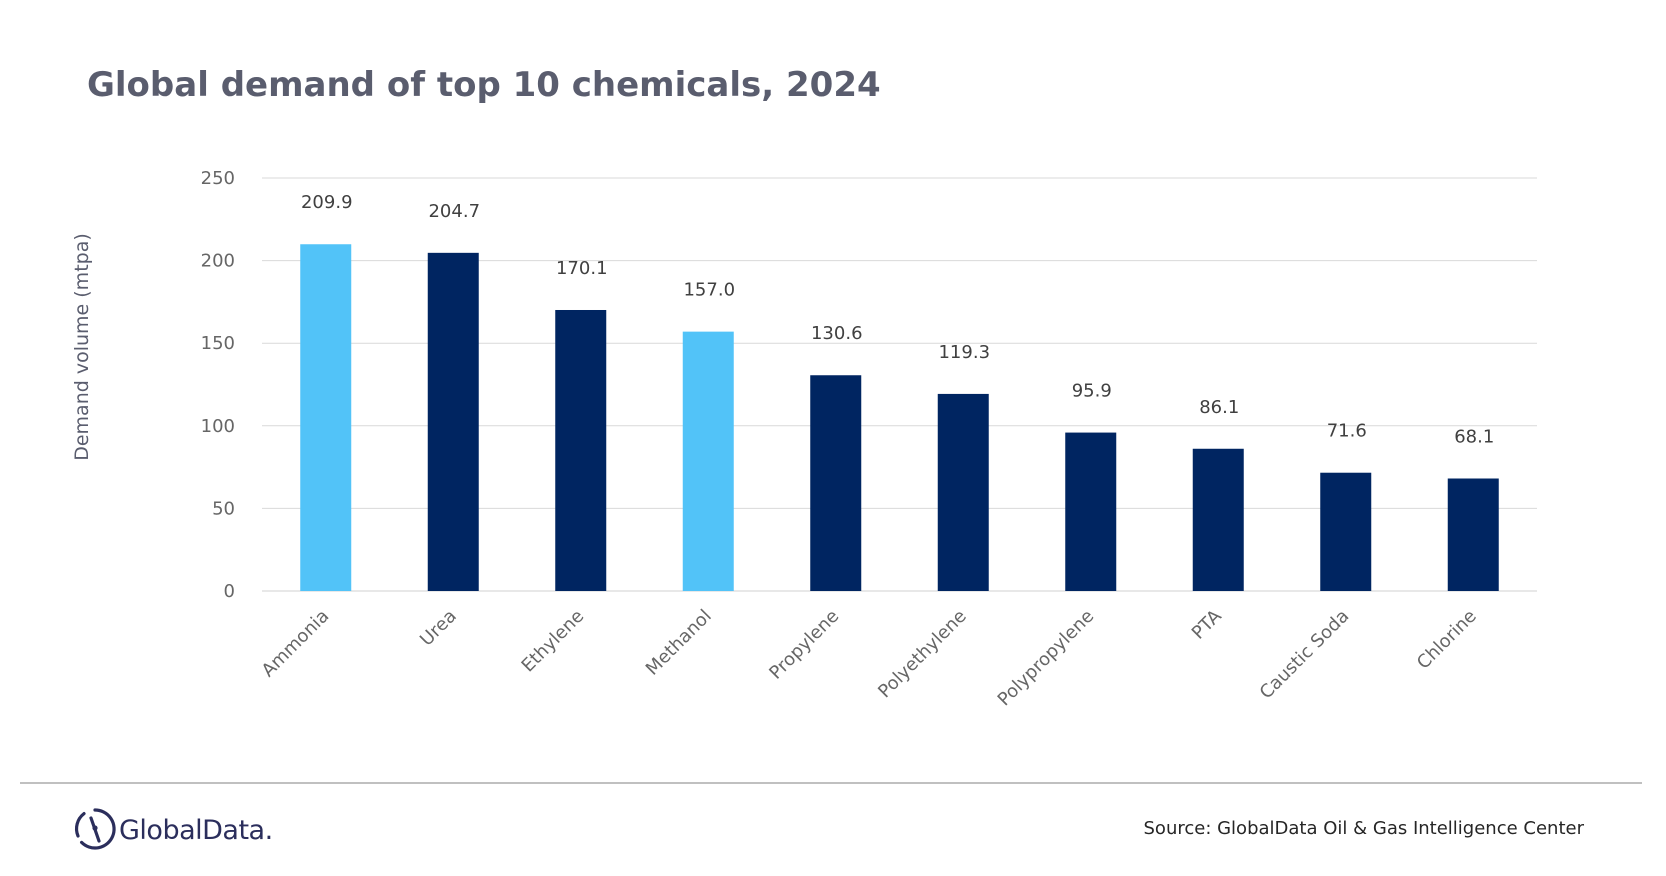 The image size is (1666, 876). I want to click on data-label: 71.6, so click(1347, 431).